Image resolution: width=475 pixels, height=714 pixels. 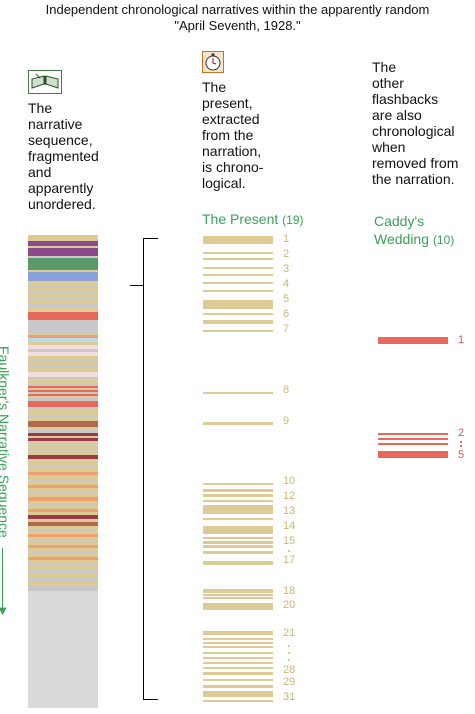 What do you see at coordinates (45, 82) in the screenshot?
I see `open-book-icon` at bounding box center [45, 82].